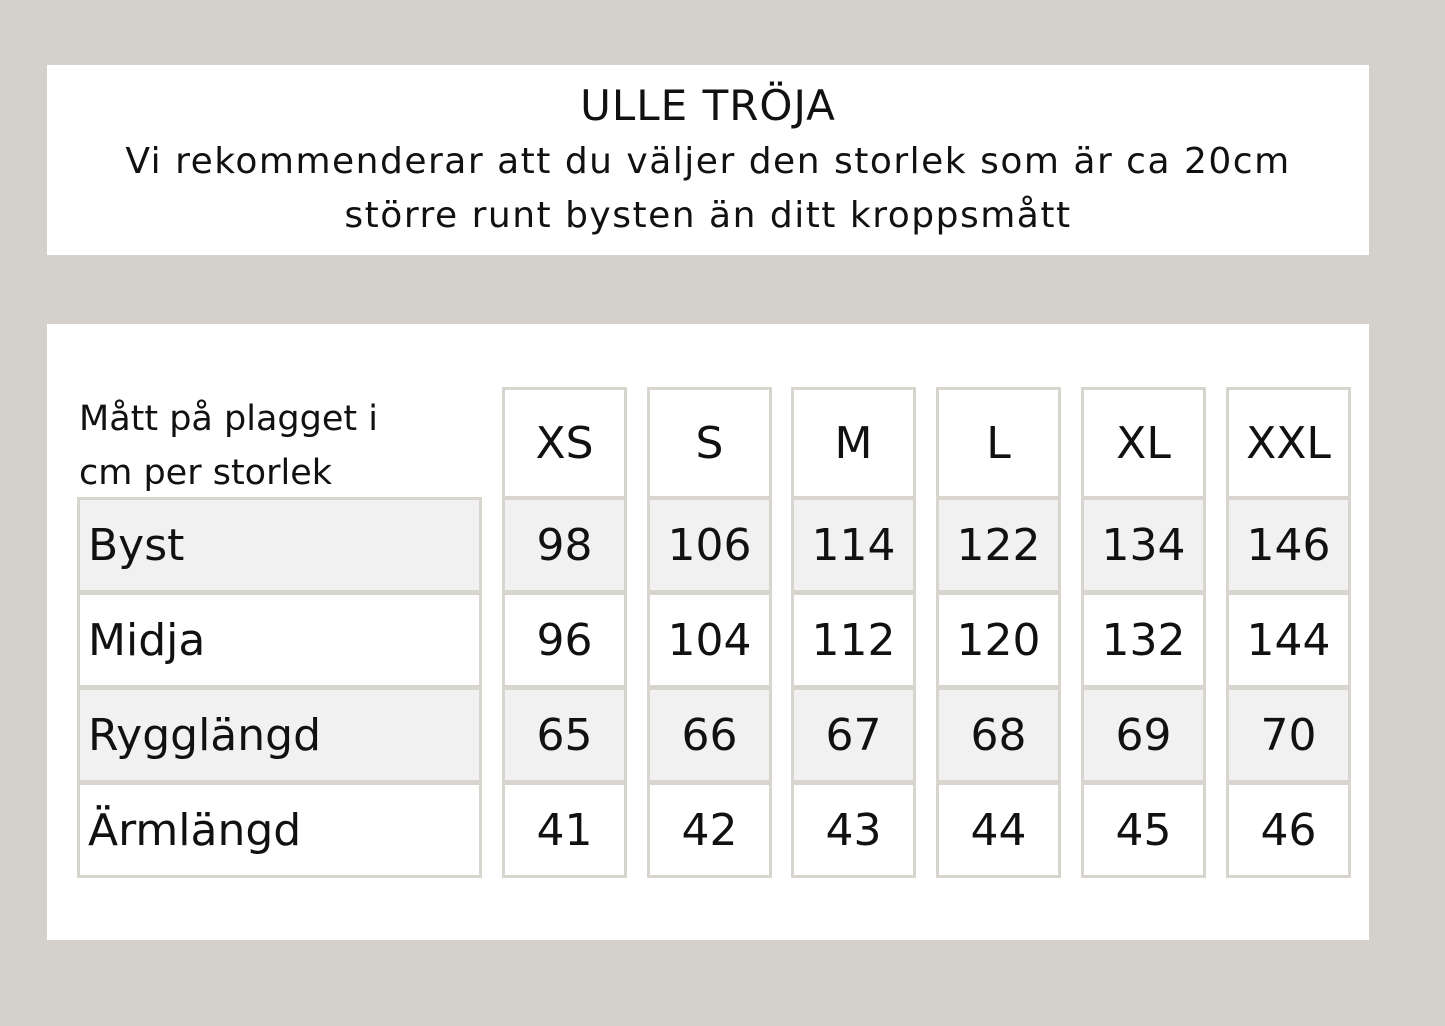  I want to click on table-cell: 144, so click(1288, 640).